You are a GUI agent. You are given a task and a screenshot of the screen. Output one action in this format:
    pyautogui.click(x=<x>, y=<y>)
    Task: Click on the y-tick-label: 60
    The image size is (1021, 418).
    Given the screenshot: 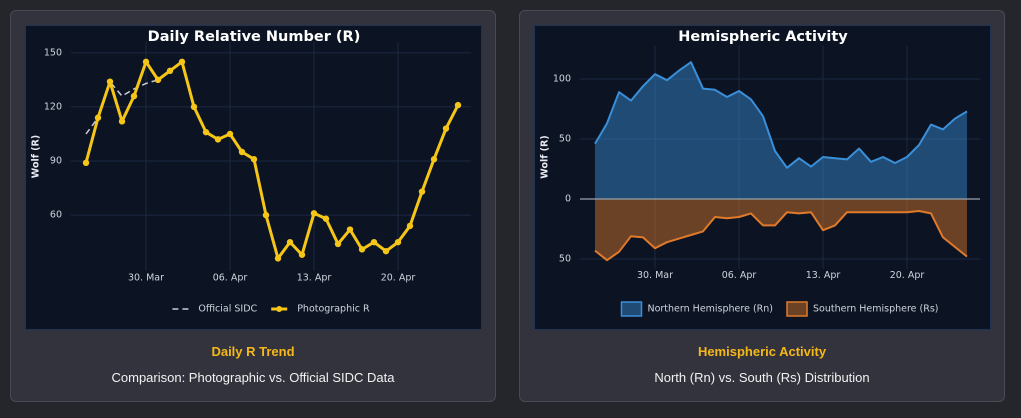 What is the action you would take?
    pyautogui.click(x=56, y=215)
    